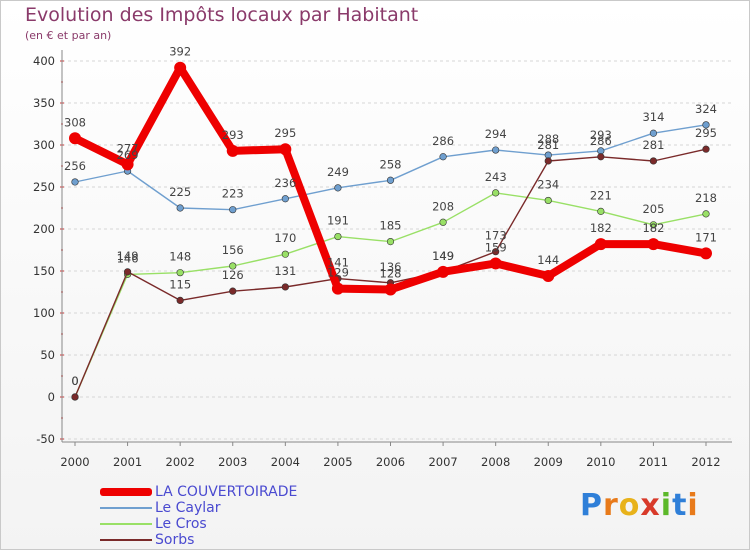 The height and width of the screenshot is (550, 750). What do you see at coordinates (44, 61) in the screenshot?
I see `y-tick-label: 400` at bounding box center [44, 61].